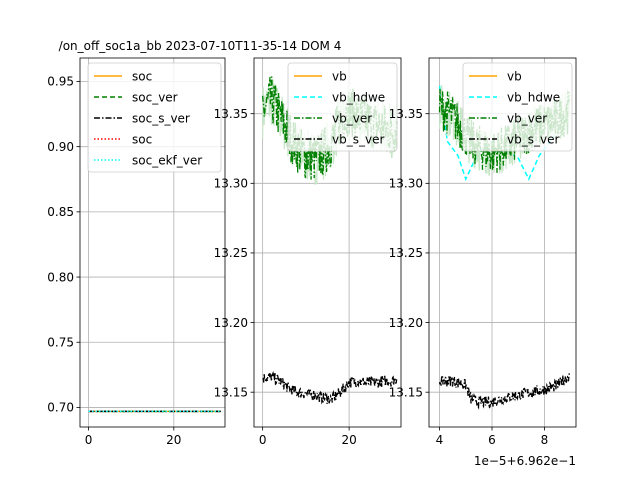  What do you see at coordinates (142, 140) in the screenshot?
I see `legend-label-3: soc` at bounding box center [142, 140].